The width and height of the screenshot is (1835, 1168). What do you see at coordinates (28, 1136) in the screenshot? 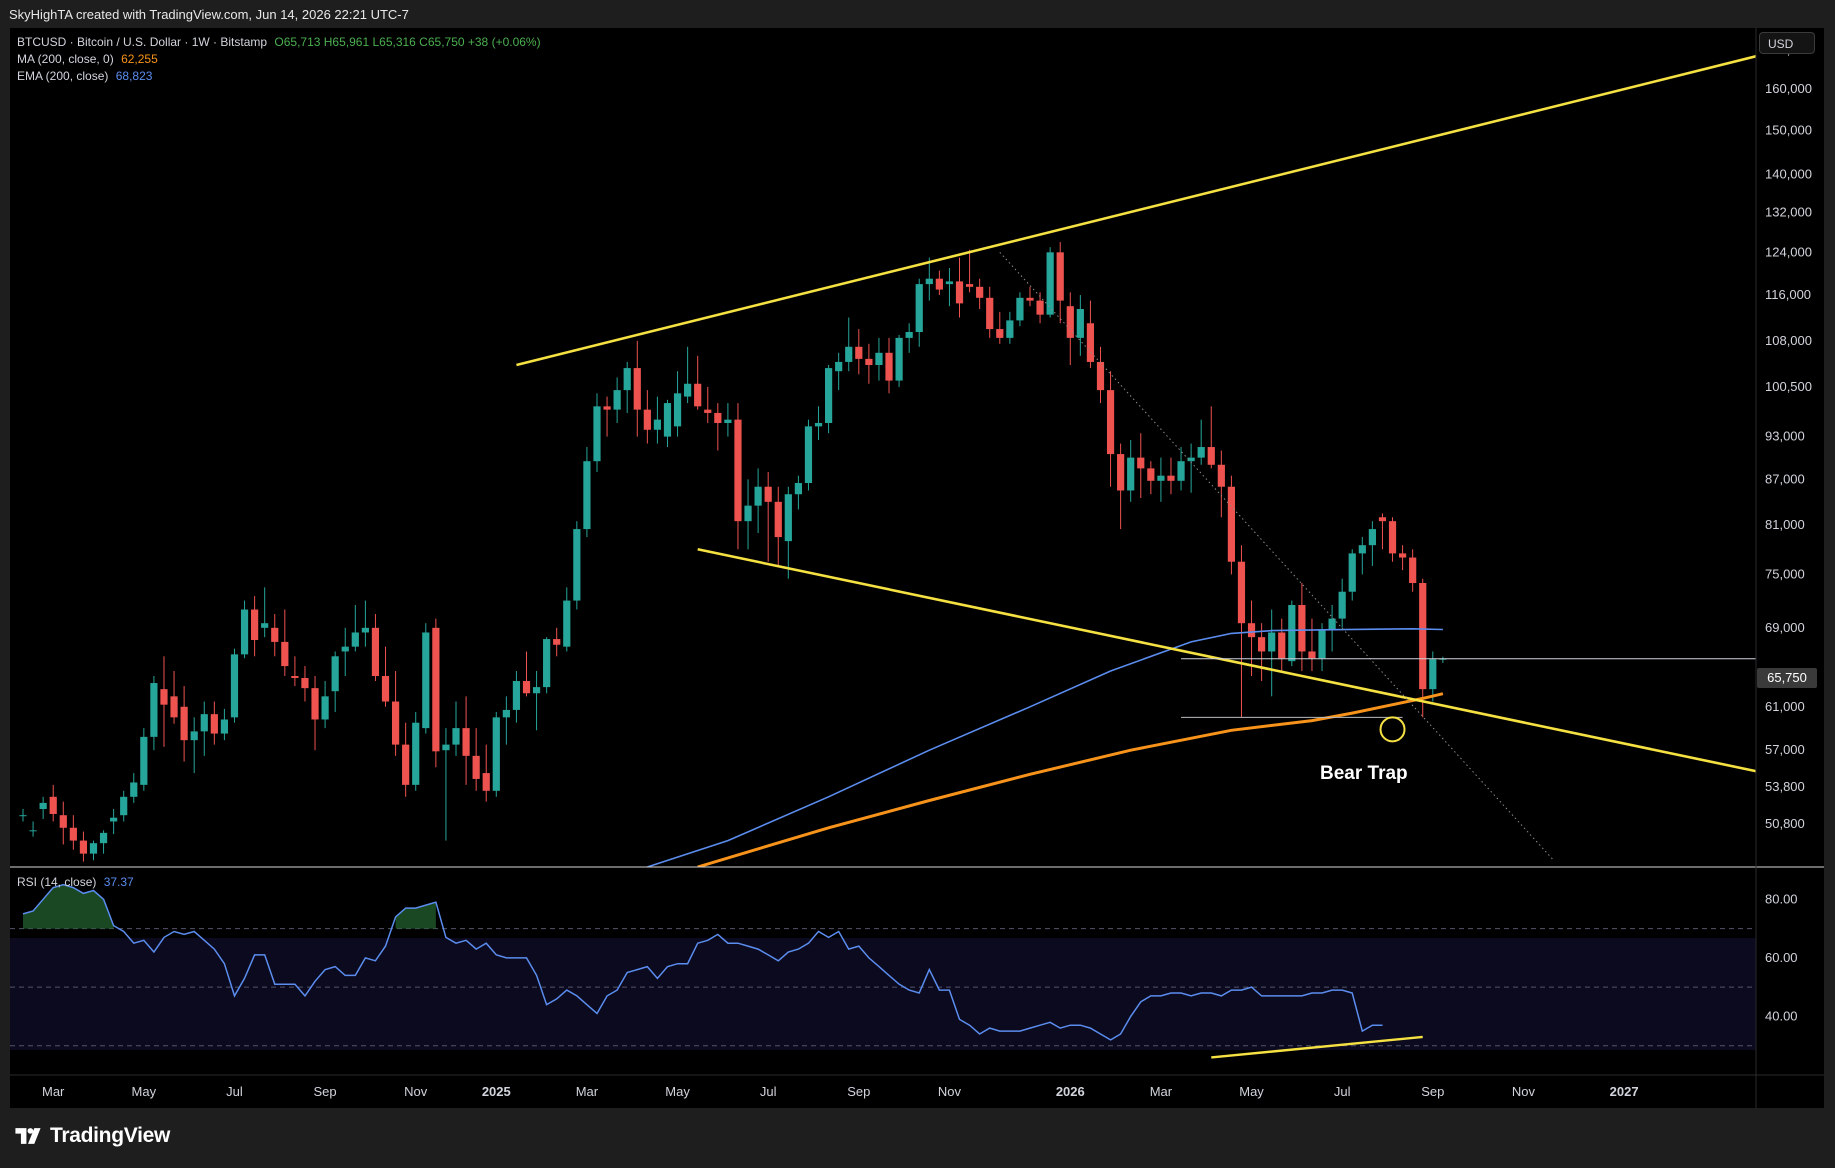
I see `tradingview-logo-icon` at bounding box center [28, 1136].